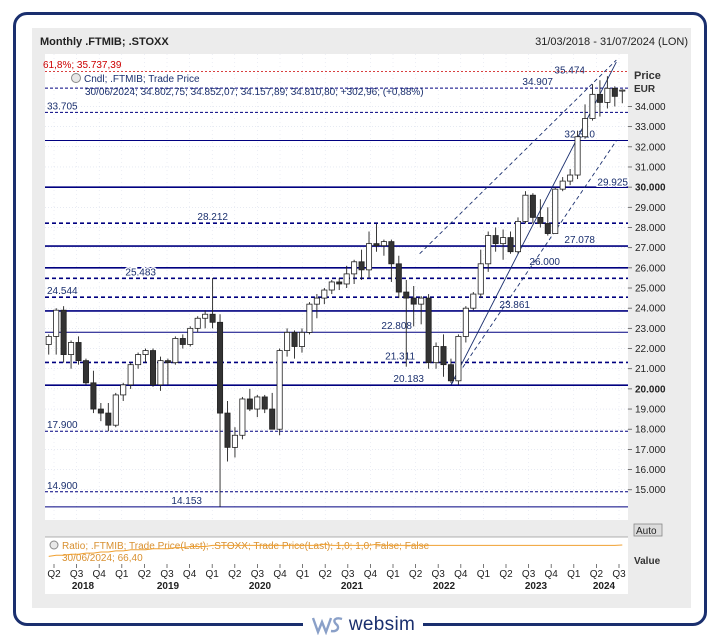 This screenshot has width=723, height=641. Describe the element at coordinates (579, 240) in the screenshot. I see `level-label: 27.078` at that location.